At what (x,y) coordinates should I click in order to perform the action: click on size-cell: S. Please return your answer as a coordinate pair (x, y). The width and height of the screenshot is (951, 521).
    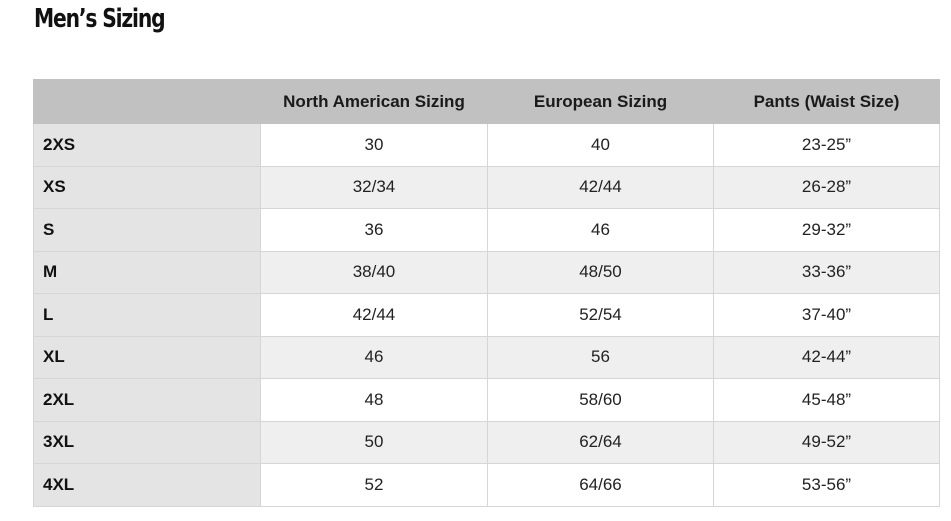
    Looking at the image, I should click on (147, 230).